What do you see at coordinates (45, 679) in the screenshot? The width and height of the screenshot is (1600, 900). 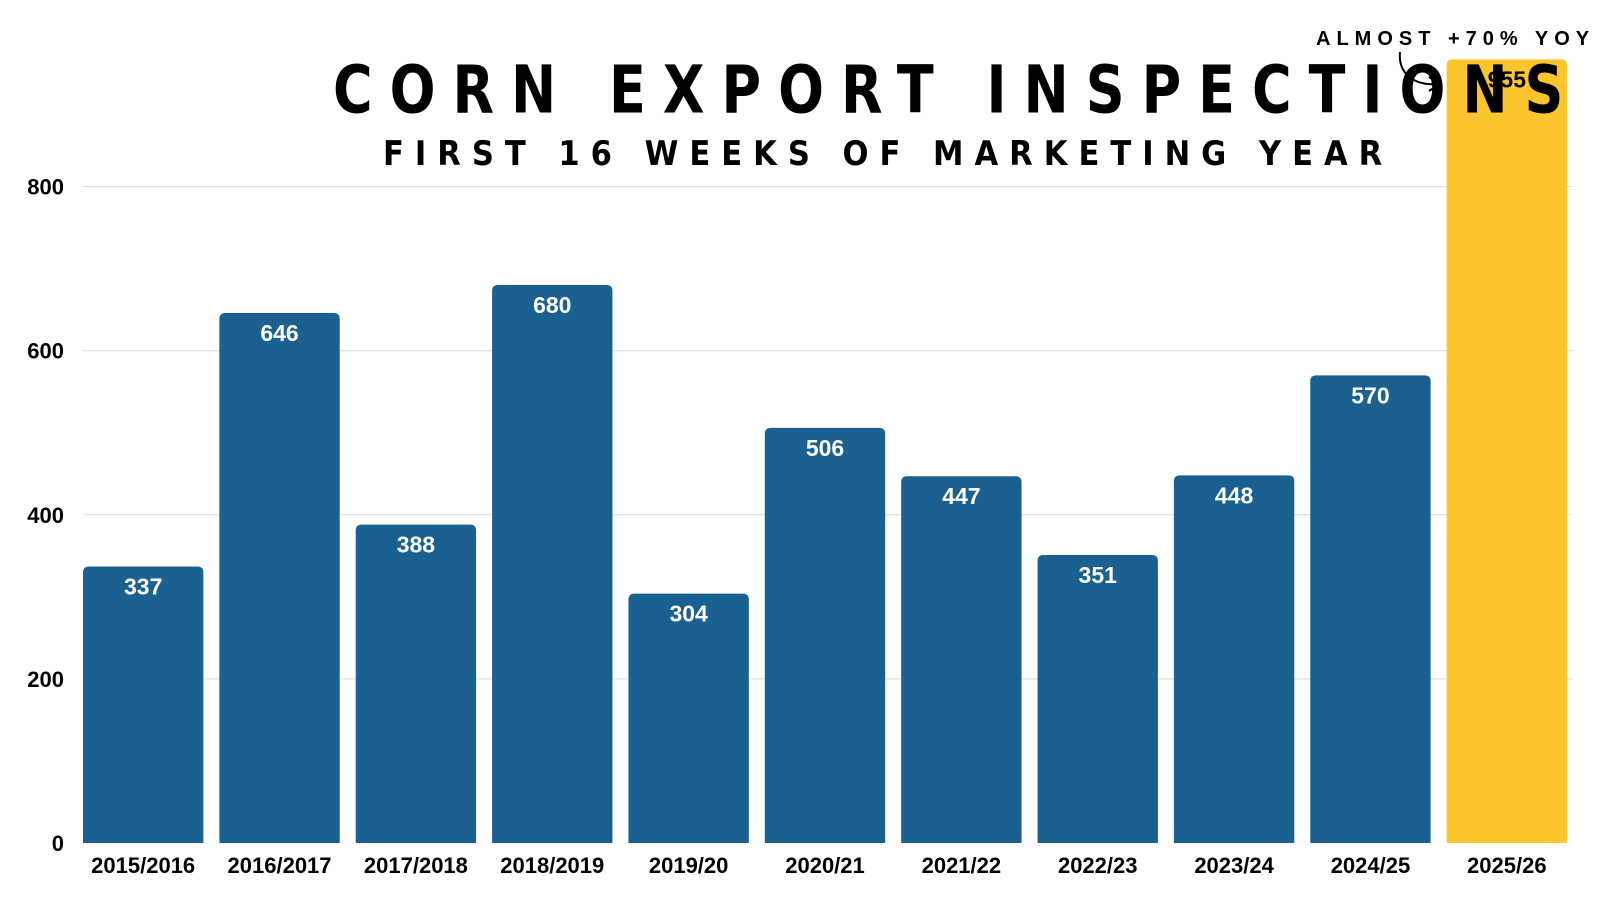 I see `y-tick-label: 200` at bounding box center [45, 679].